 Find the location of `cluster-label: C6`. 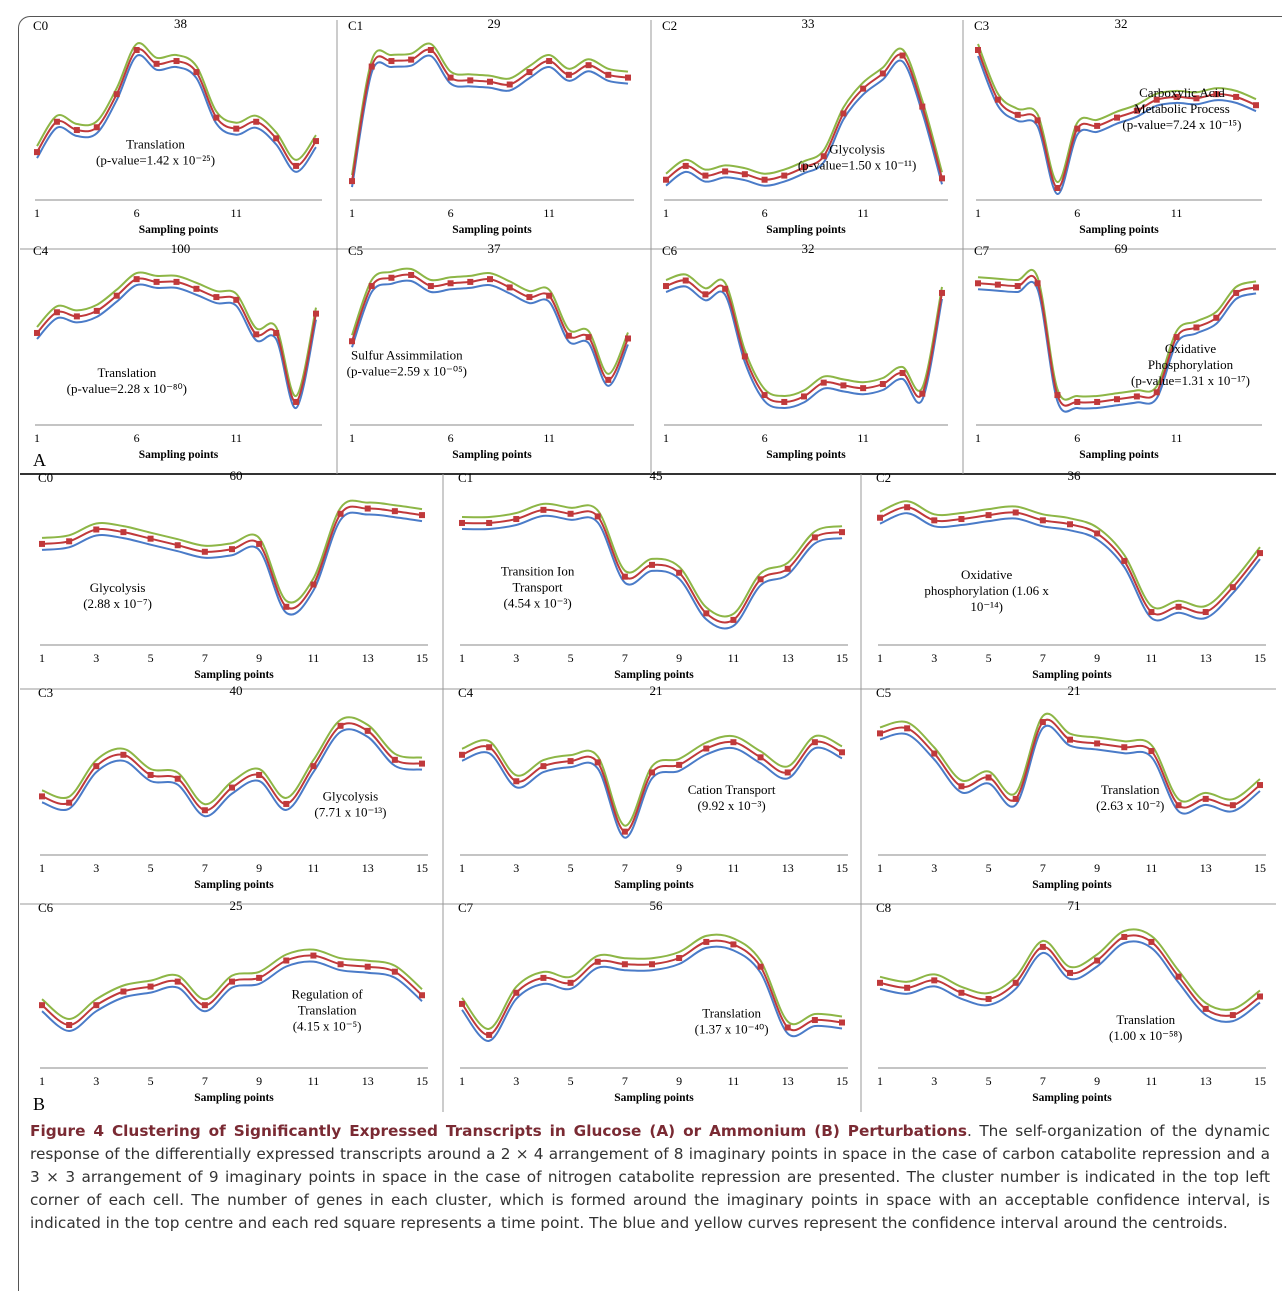

cluster-label: C6 is located at coordinates (670, 250).